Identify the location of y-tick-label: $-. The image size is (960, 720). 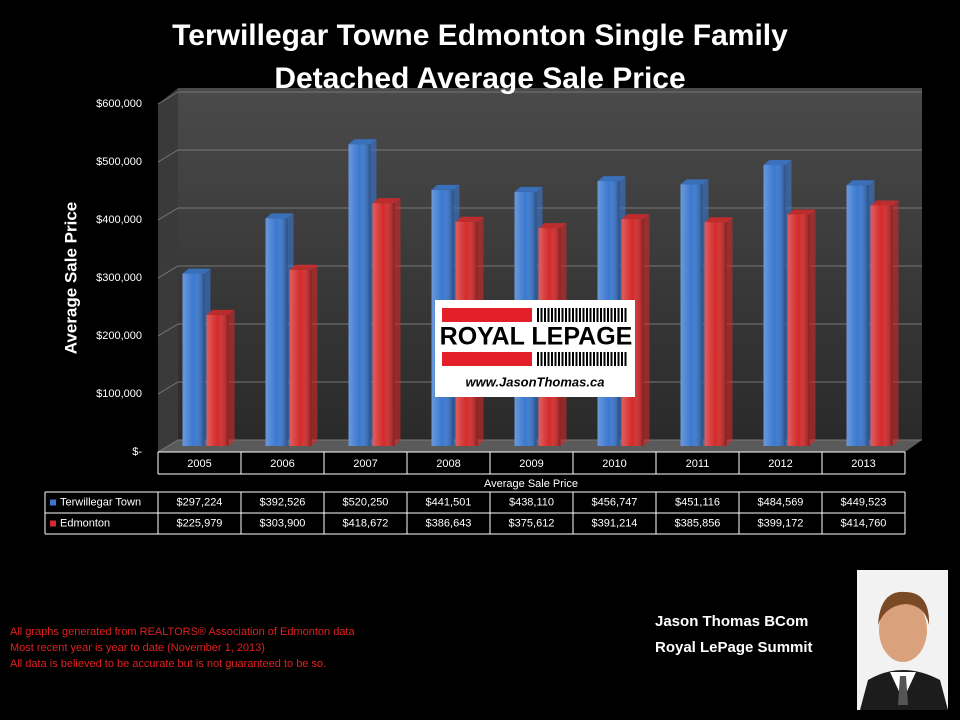
(137, 452).